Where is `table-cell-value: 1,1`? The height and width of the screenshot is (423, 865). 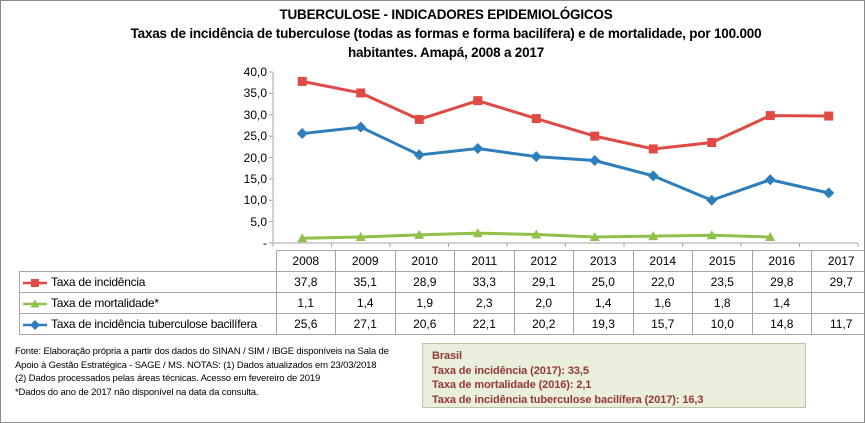 table-cell-value: 1,1 is located at coordinates (305, 303).